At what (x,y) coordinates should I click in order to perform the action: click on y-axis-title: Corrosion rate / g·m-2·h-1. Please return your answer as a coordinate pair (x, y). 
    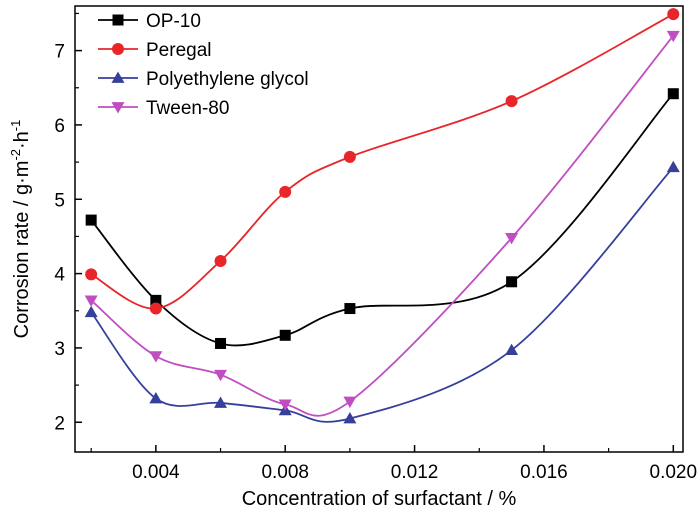
    Looking at the image, I should click on (20, 229).